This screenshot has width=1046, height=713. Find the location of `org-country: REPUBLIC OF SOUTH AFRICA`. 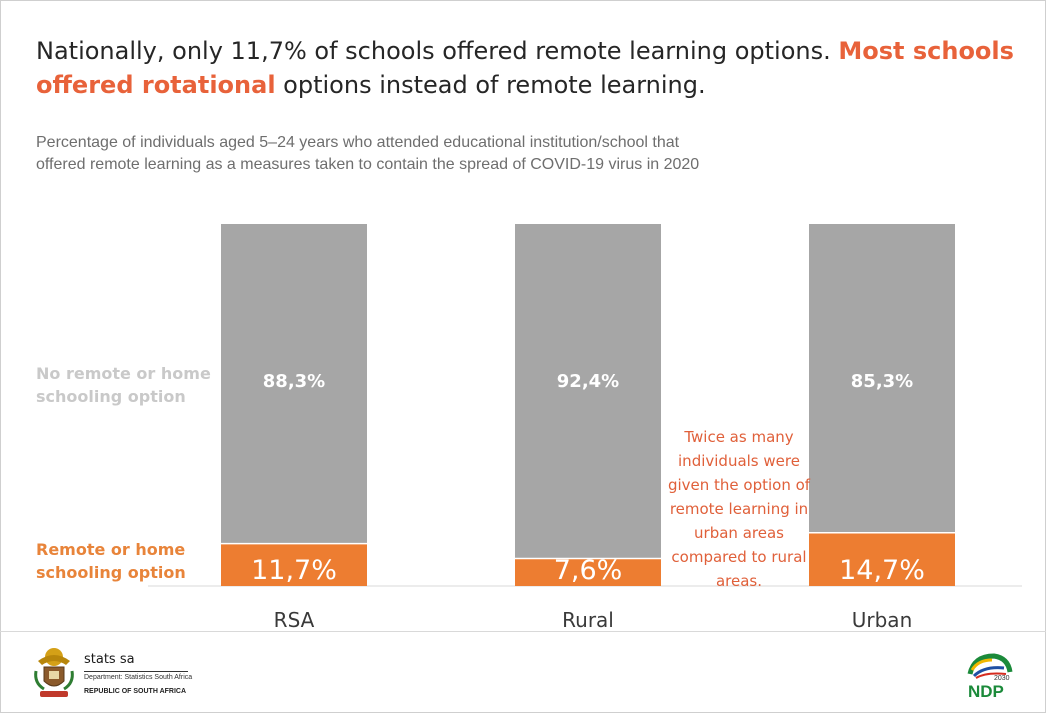

org-country: REPUBLIC OF SOUTH AFRICA is located at coordinates (135, 691).